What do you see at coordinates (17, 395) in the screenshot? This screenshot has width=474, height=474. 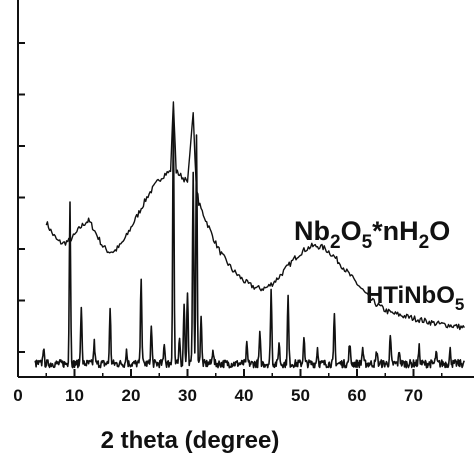 I see `x-tick-label-0: 0` at bounding box center [17, 395].